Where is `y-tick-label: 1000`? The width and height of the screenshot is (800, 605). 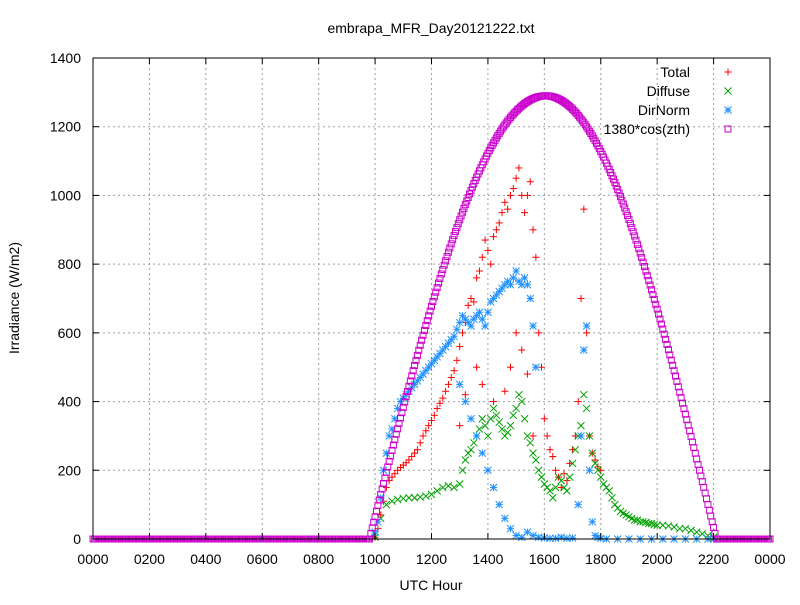
y-tick-label: 1000 is located at coordinates (65, 195).